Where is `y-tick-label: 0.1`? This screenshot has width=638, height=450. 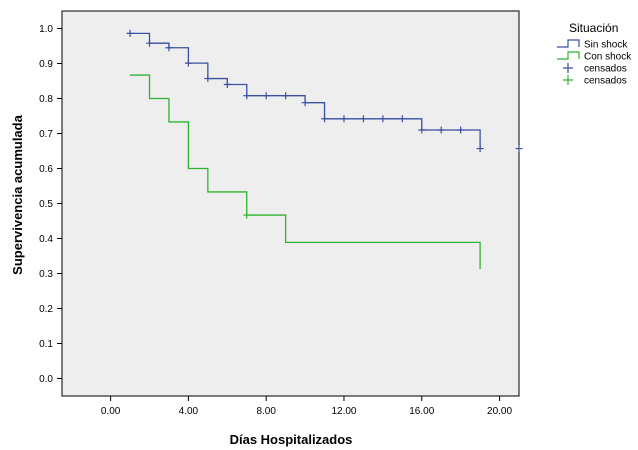
y-tick-label: 0.1 is located at coordinates (46, 344).